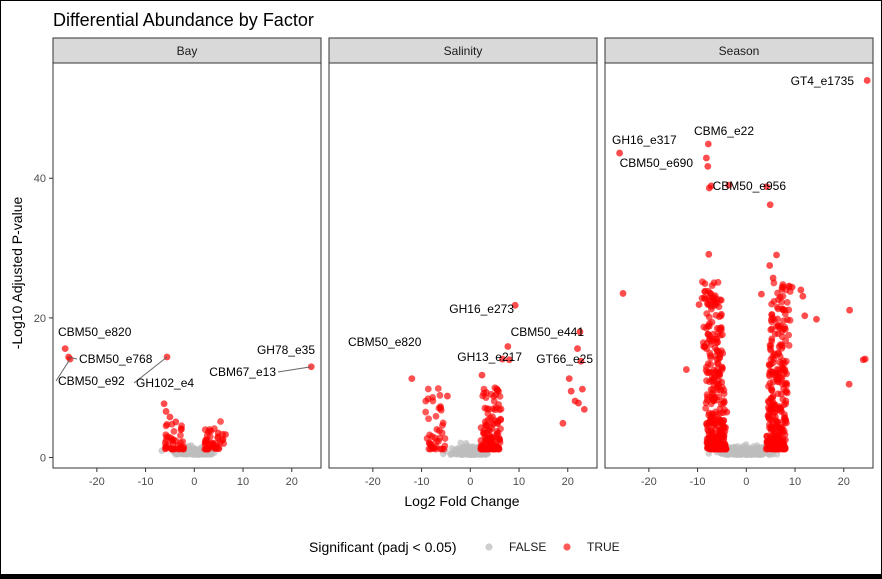 The height and width of the screenshot is (579, 882). I want to click on annotation-connector, so click(63, 370).